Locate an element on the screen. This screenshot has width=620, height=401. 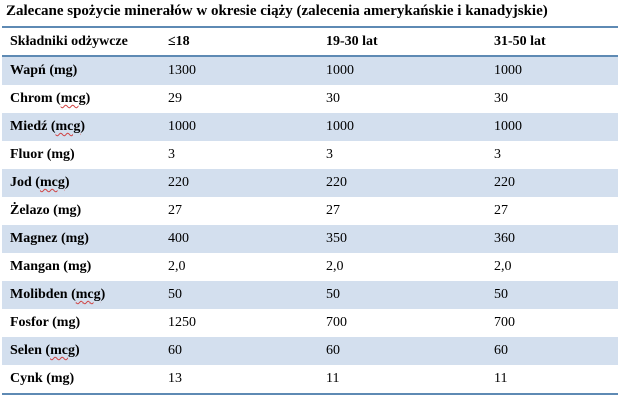
nutrient-cell: Jod (mcg) is located at coordinates (81, 183).